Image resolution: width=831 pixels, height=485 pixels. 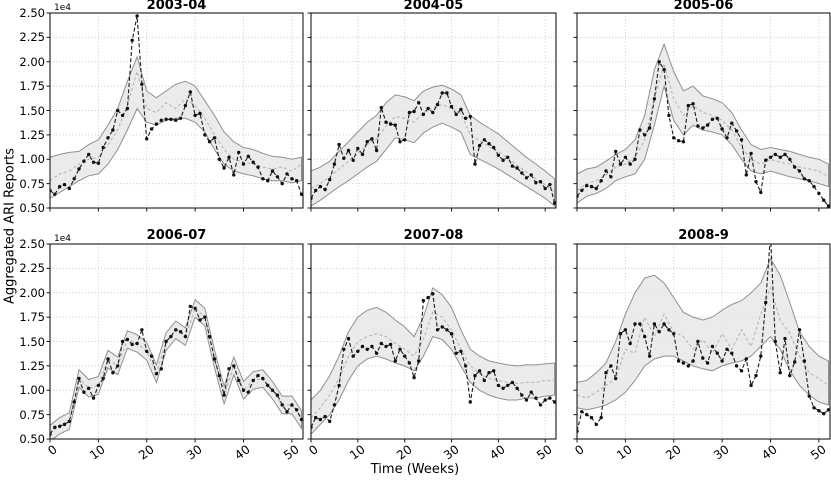 I want to click on observed-line, so click(x=703, y=133).